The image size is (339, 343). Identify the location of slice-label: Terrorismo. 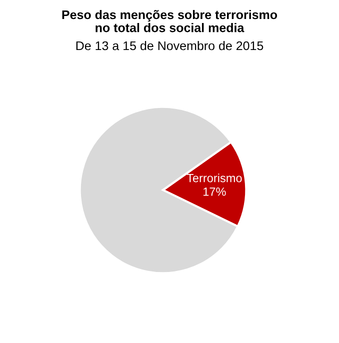
(214, 178).